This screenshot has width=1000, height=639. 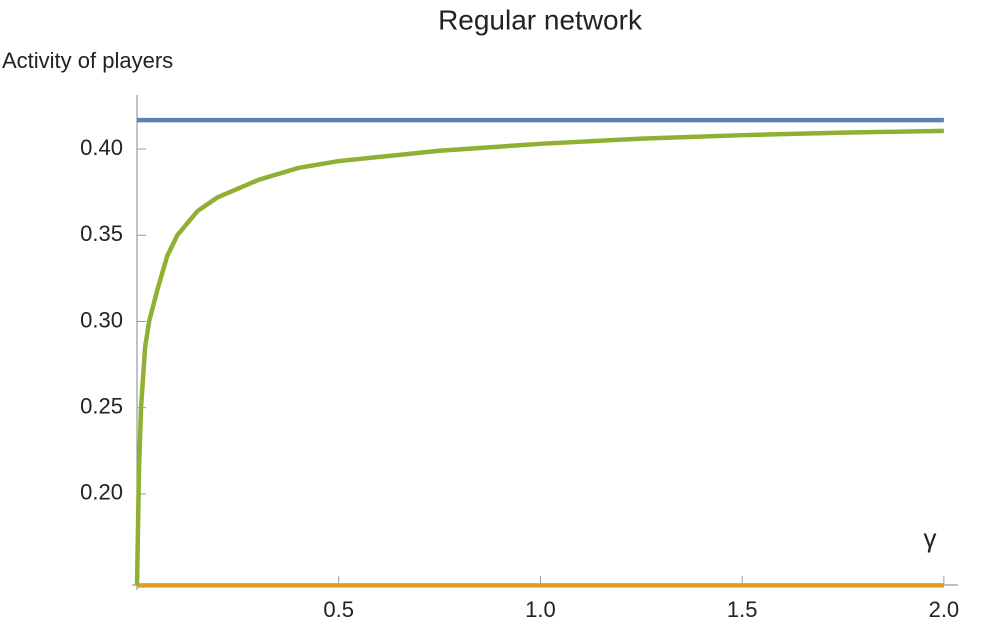 What do you see at coordinates (742, 609) in the screenshot?
I see `x-tick-label: 1.5` at bounding box center [742, 609].